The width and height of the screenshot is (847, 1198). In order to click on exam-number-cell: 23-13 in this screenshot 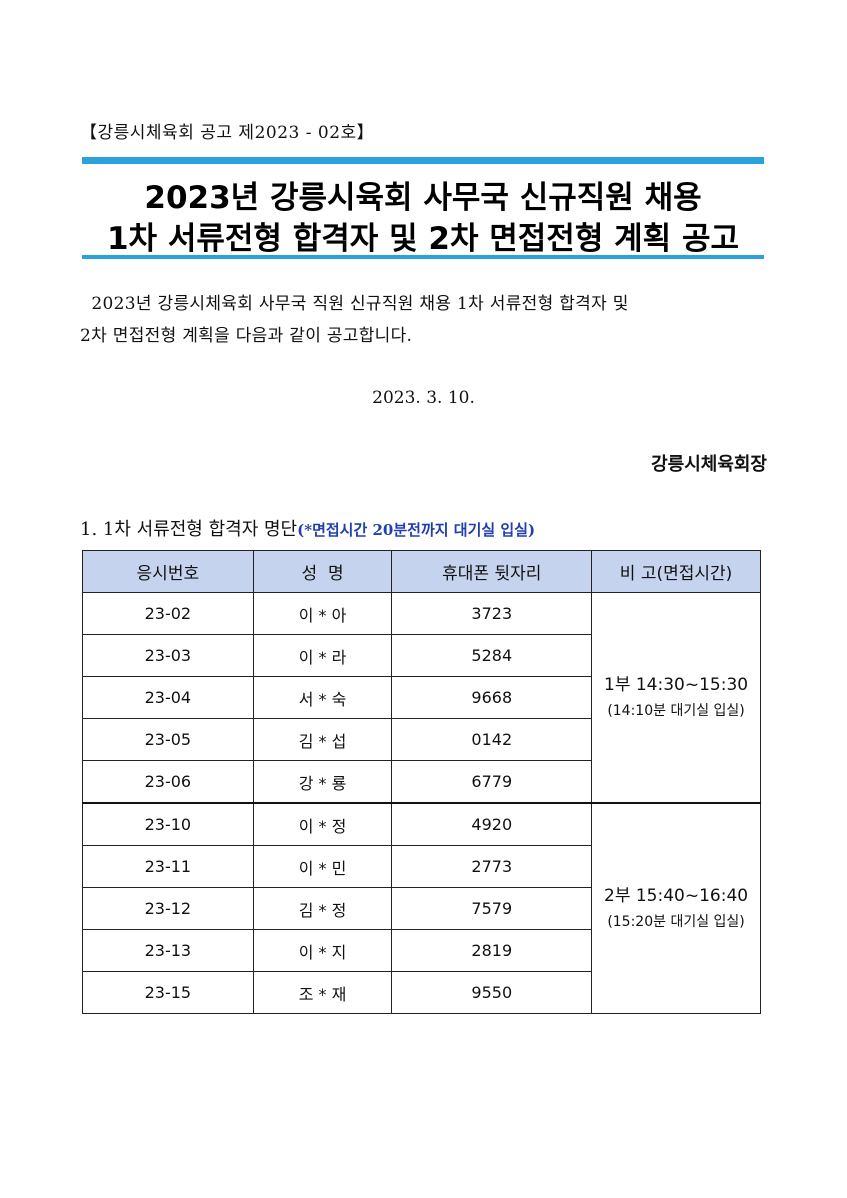, I will do `click(168, 950)`.